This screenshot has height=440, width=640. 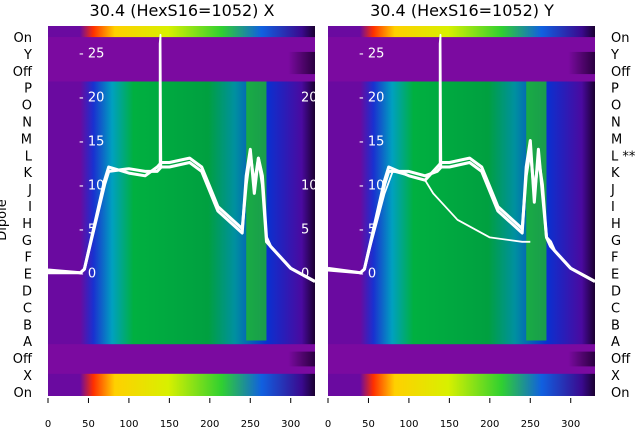 I want to click on row-label-left: K, so click(x=27, y=173).